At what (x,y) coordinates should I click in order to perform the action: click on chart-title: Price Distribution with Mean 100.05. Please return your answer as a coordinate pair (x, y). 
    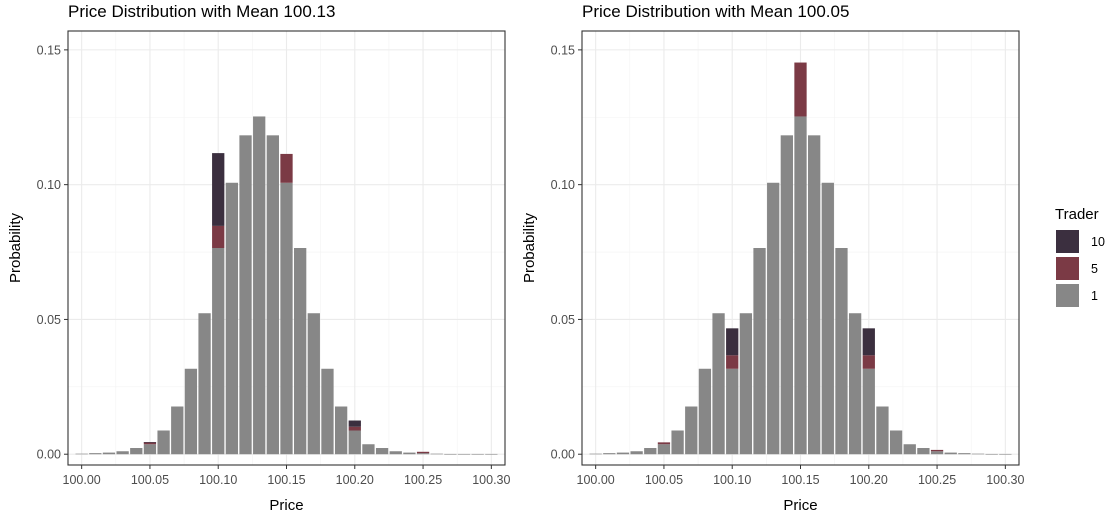
    Looking at the image, I should click on (715, 11).